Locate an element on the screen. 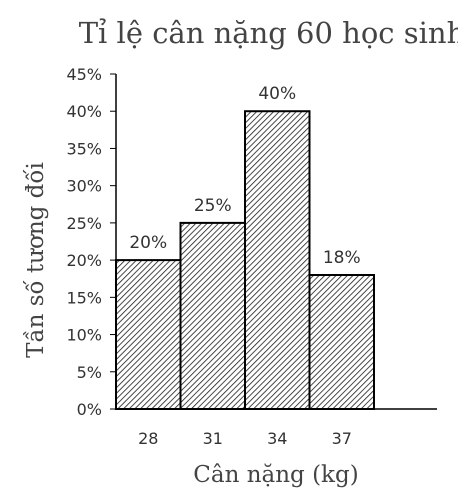  y-axis-ticks: 0% 5% 10% 15% 20% 25% 30% 35% 40% 45% is located at coordinates (91, 242).